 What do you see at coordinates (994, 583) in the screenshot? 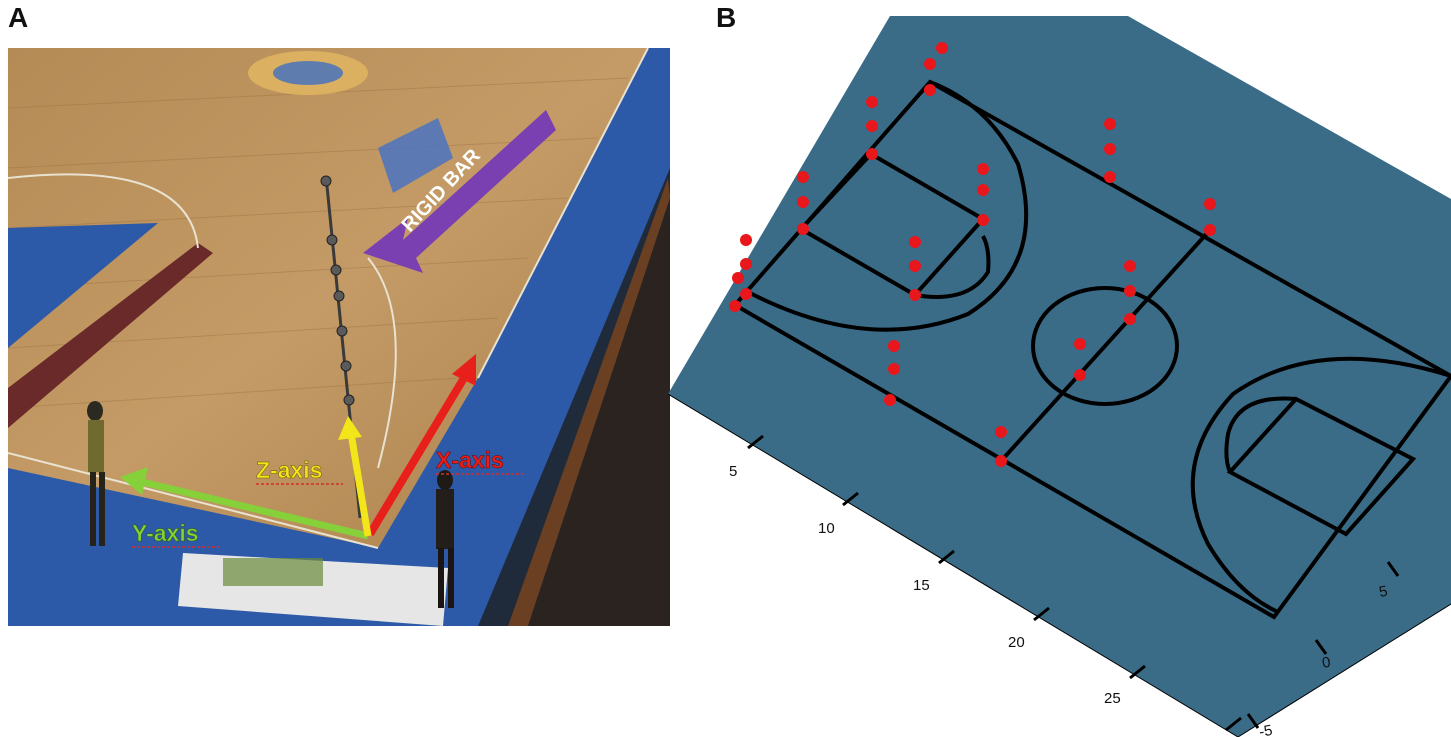
I see `left-axis-ticks` at bounding box center [994, 583].